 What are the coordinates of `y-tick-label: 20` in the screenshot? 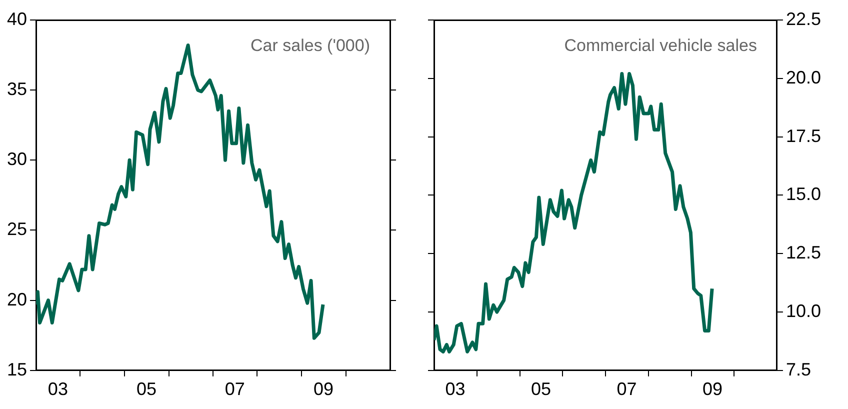 It's located at (17, 299).